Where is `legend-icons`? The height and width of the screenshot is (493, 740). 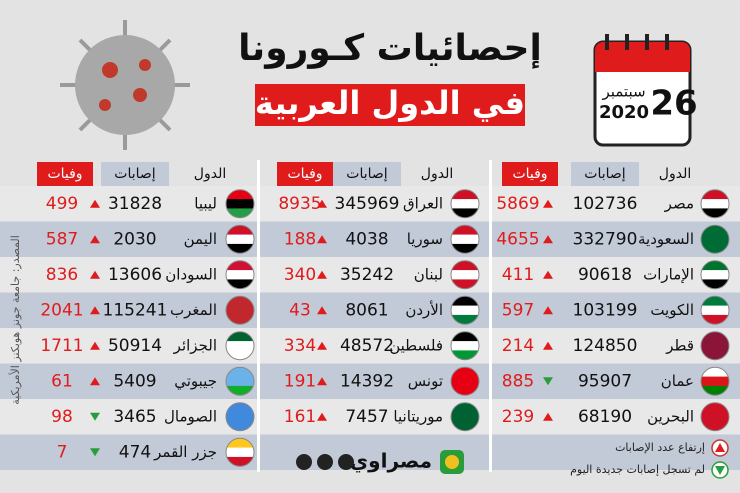
legend-icons is located at coordinates (720, 459).